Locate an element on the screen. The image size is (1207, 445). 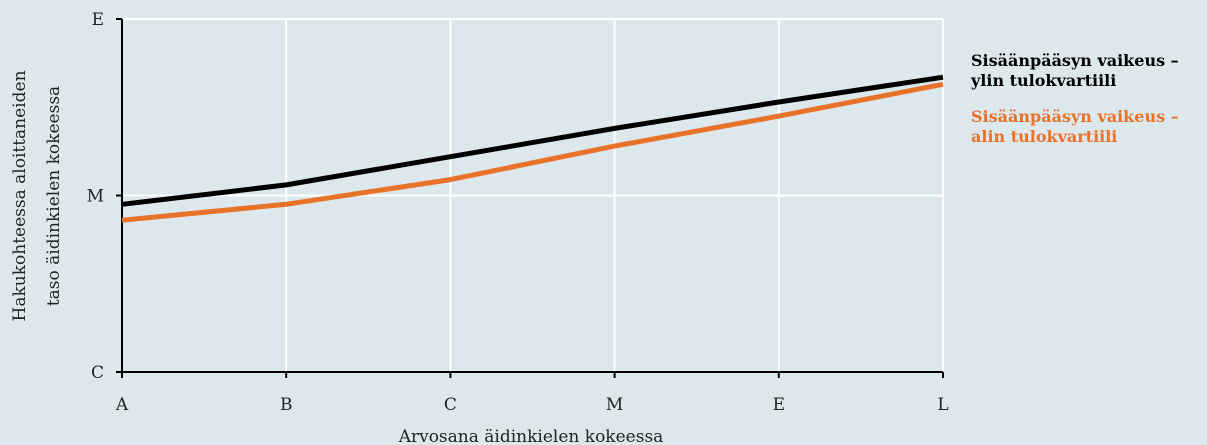
x-tick-label-E: E is located at coordinates (779, 405).